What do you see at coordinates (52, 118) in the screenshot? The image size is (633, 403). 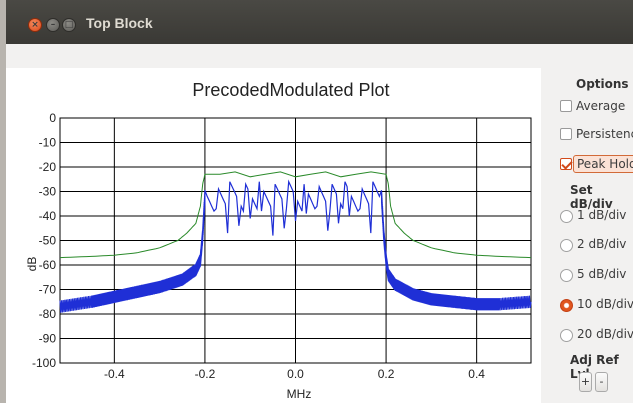 I see `y-tick-label: 0` at bounding box center [52, 118].